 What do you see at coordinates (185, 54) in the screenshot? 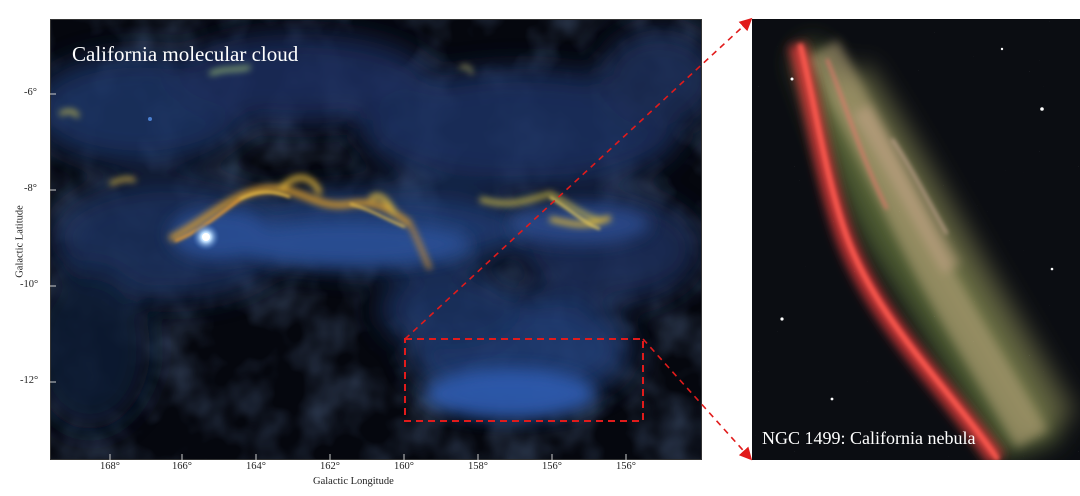
I see `map-title: California molecular cloud` at bounding box center [185, 54].